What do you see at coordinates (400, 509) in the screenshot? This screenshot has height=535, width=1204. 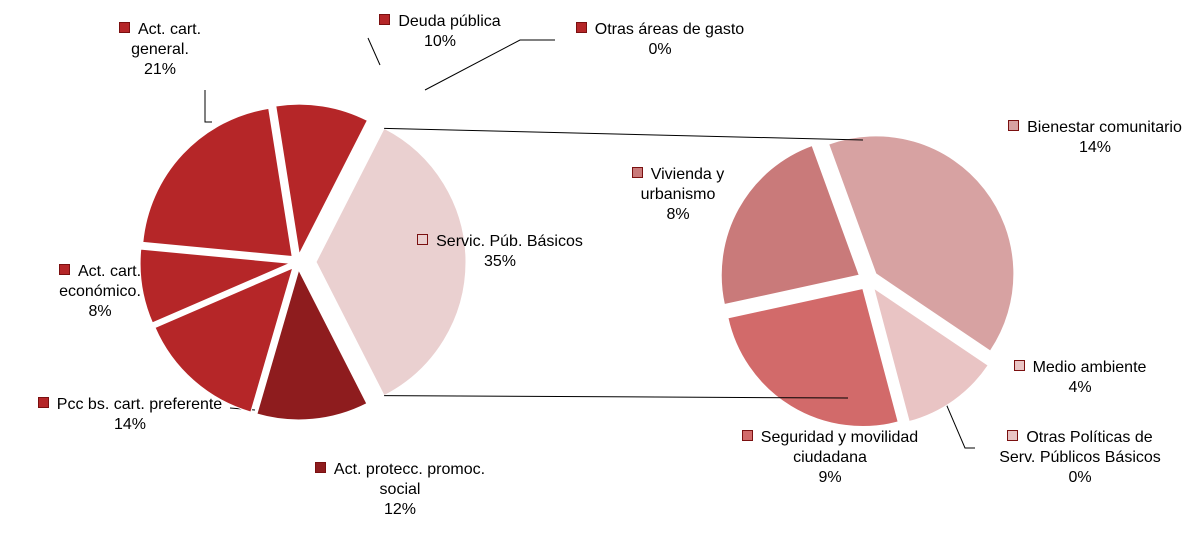 I see `value-label: 12%` at bounding box center [400, 509].